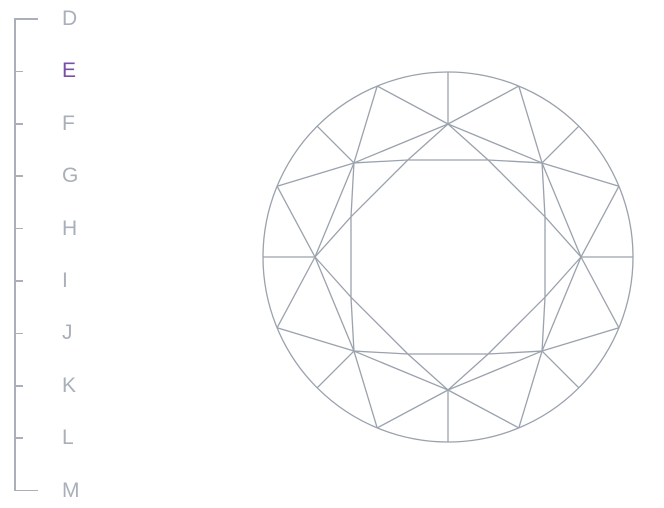 The image size is (664, 508). I want to click on scale-tick-m, so click(26, 490).